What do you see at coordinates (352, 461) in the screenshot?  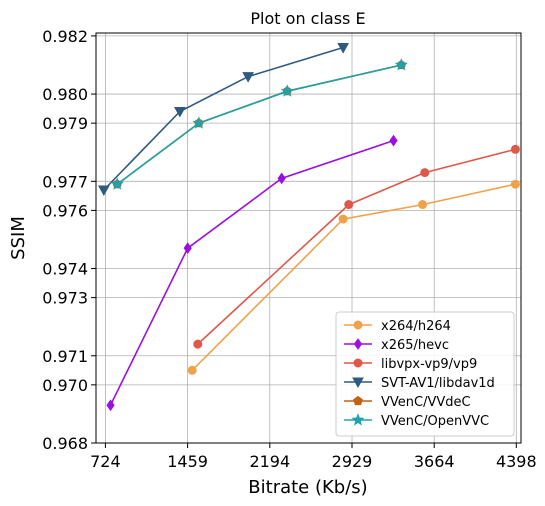 I see `x-tick-label: 2929` at bounding box center [352, 461].